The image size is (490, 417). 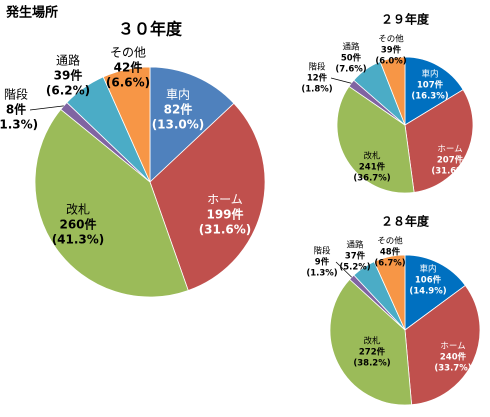 I want to click on share-label: (6.2%), so click(x=68, y=91).